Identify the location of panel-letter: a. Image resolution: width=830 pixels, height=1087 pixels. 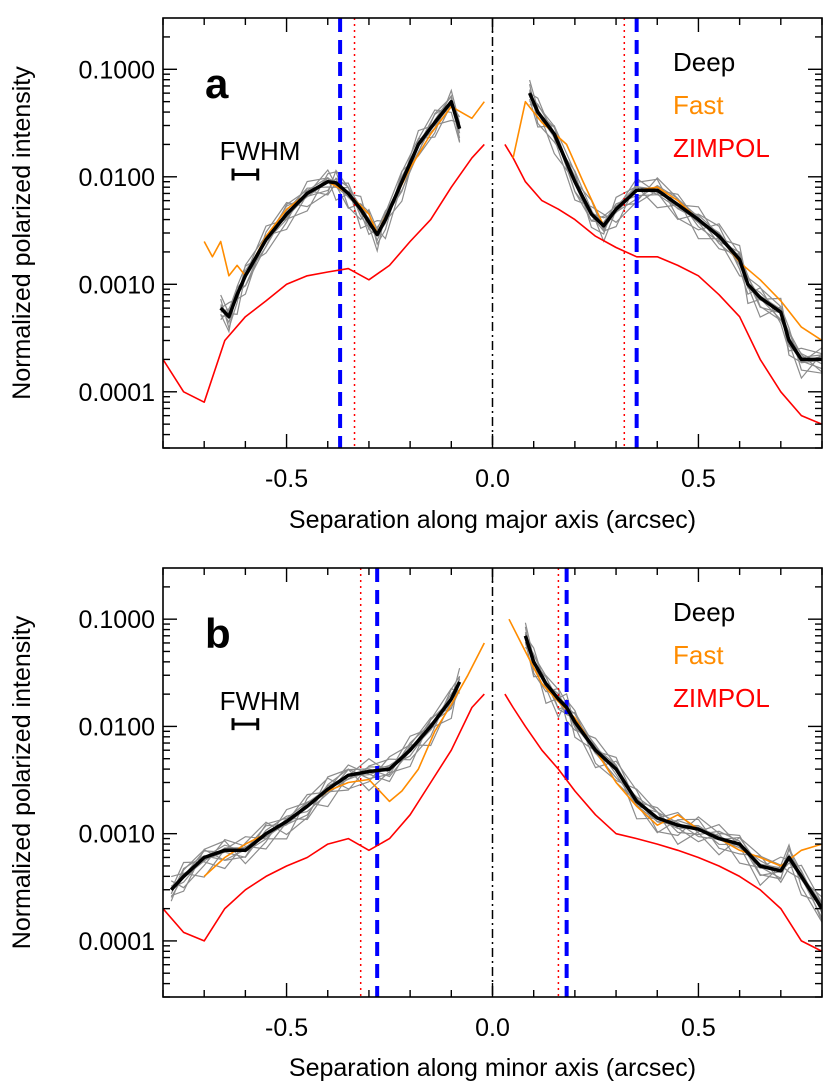
(217, 83).